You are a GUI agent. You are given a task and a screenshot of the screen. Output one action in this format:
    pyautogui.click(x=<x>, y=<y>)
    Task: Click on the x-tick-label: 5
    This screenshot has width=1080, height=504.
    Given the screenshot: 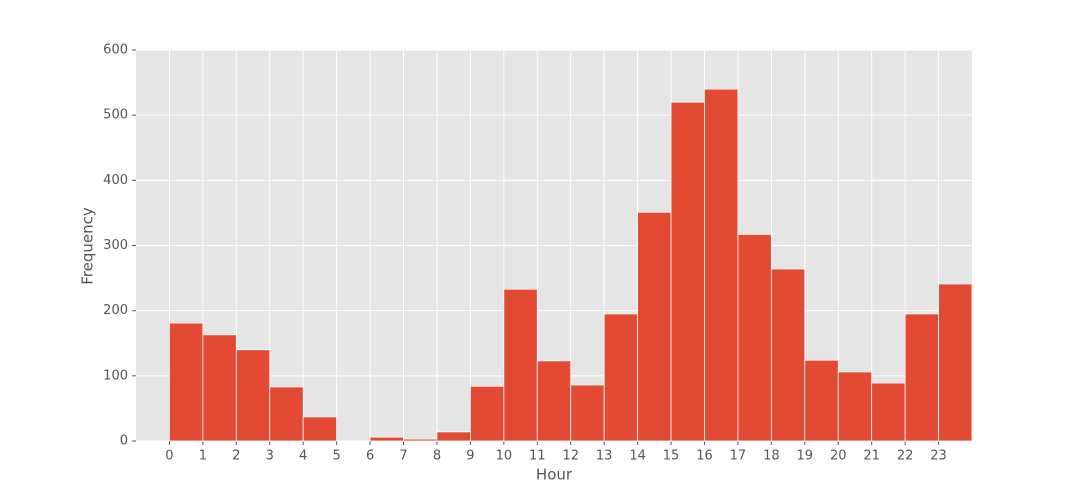 What is the action you would take?
    pyautogui.click(x=336, y=456)
    